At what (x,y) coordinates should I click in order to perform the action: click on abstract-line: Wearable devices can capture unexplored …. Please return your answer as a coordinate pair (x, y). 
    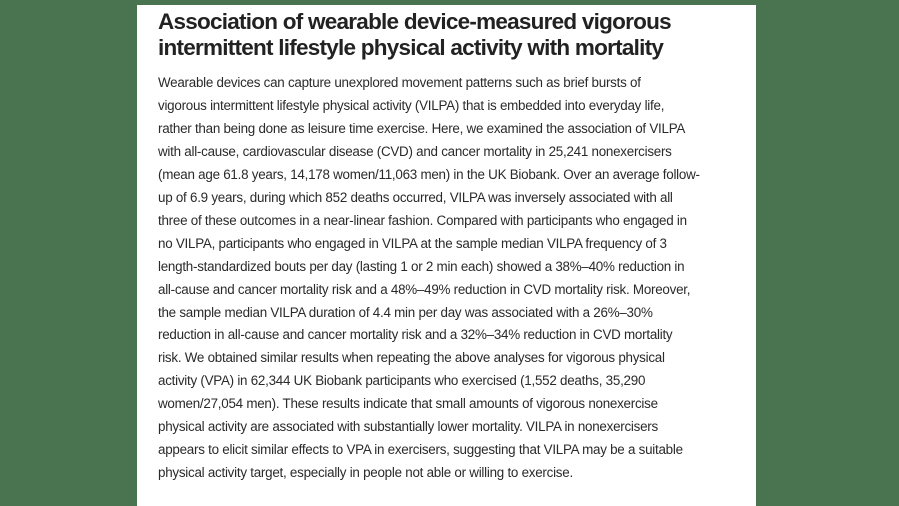
    Looking at the image, I should click on (399, 82).